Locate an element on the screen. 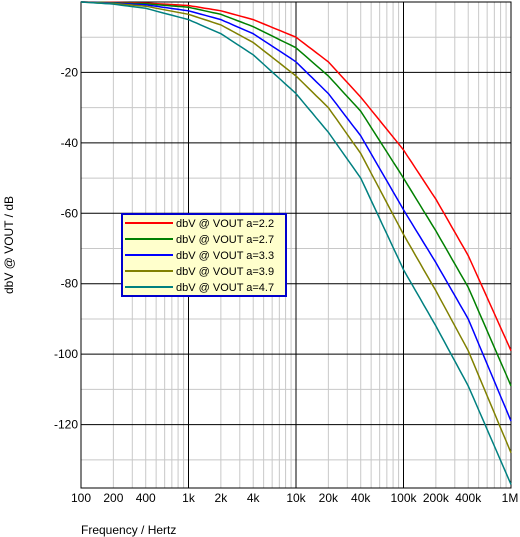  x-tick-label: 400 is located at coordinates (146, 498).